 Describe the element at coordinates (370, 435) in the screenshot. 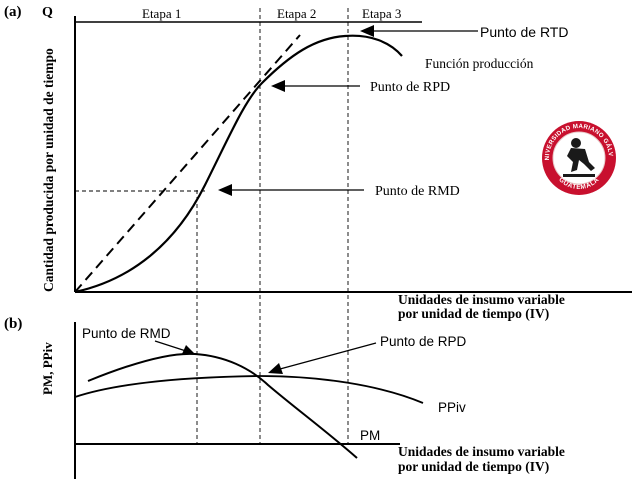

I see `pm-label: PM` at that location.